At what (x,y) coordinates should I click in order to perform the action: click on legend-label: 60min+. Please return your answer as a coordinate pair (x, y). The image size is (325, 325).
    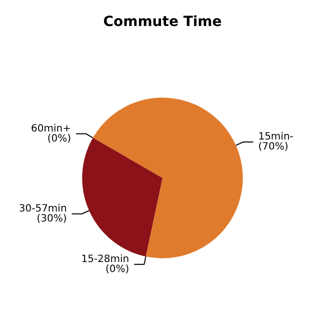
    Looking at the image, I should click on (51, 128).